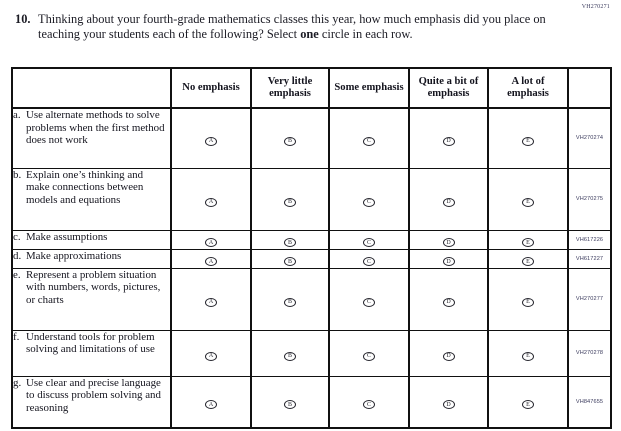  Describe the element at coordinates (17, 236) in the screenshot. I see `row-letter: c.` at that location.